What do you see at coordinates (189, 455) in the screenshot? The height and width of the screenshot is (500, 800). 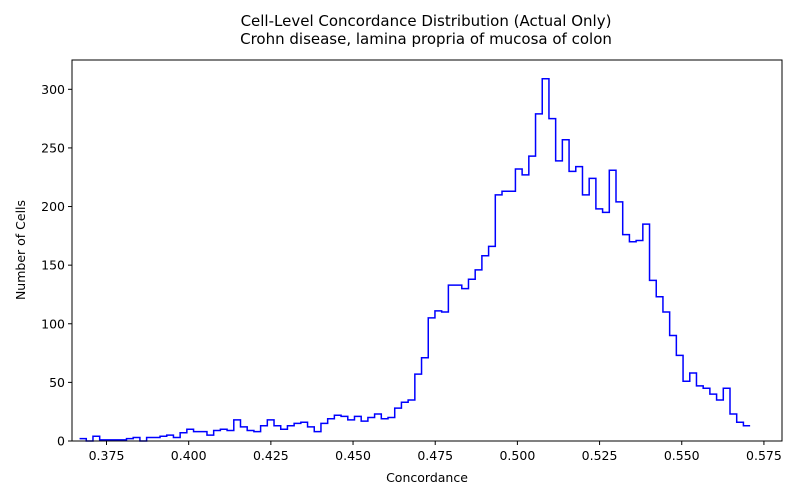 I see `x-tick-label: 0.400` at bounding box center [189, 455].